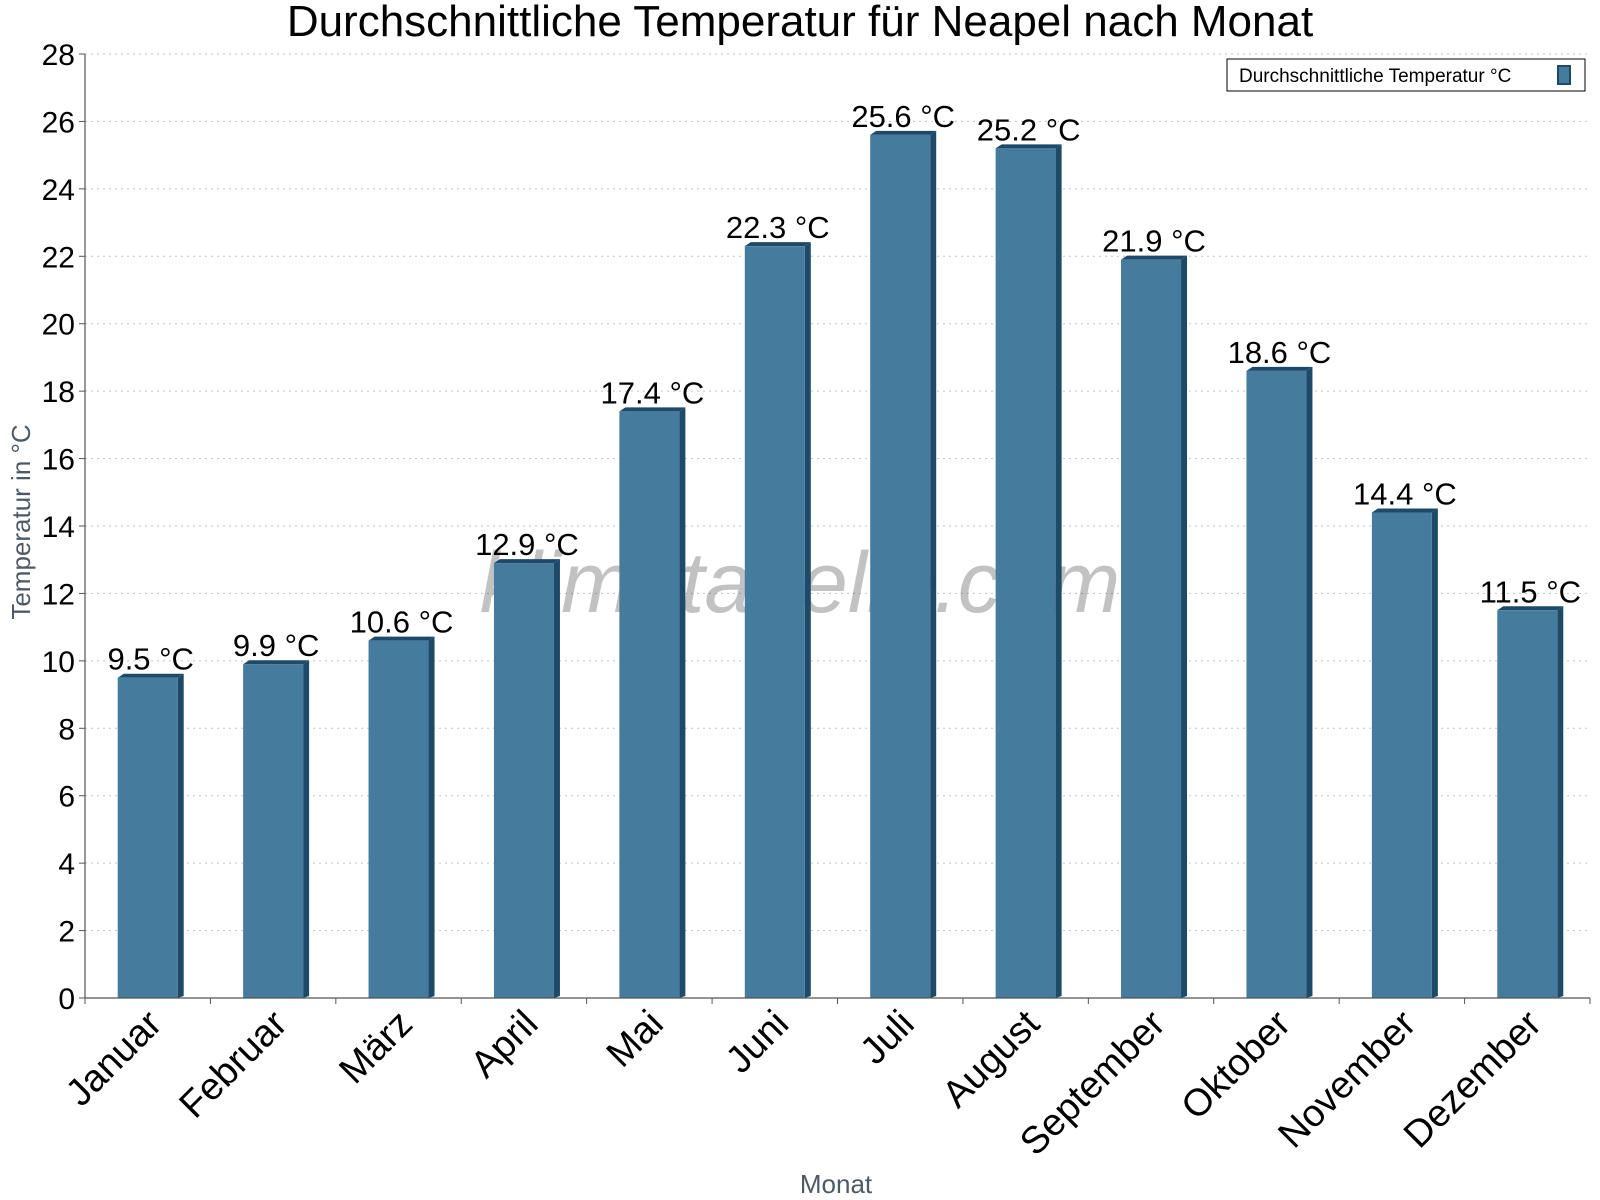  What do you see at coordinates (1154, 241) in the screenshot?
I see `data-label: 21.9 °C` at bounding box center [1154, 241].